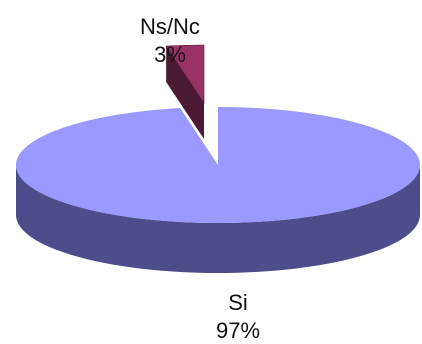  I want to click on pie-slice-nsnc, so click(185, 74).